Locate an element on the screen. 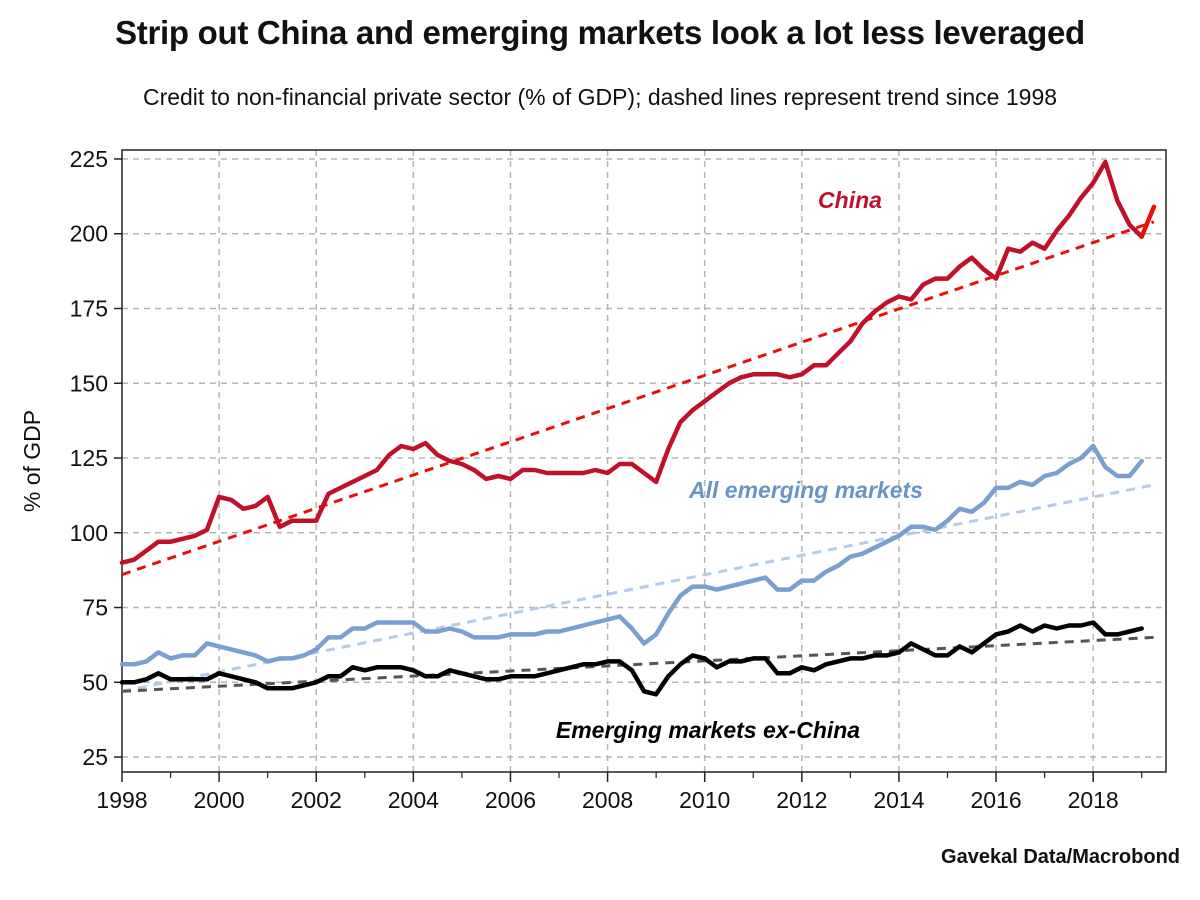 This screenshot has width=1200, height=900. trend-line-emerging-markets-ex-china is located at coordinates (637, 664).